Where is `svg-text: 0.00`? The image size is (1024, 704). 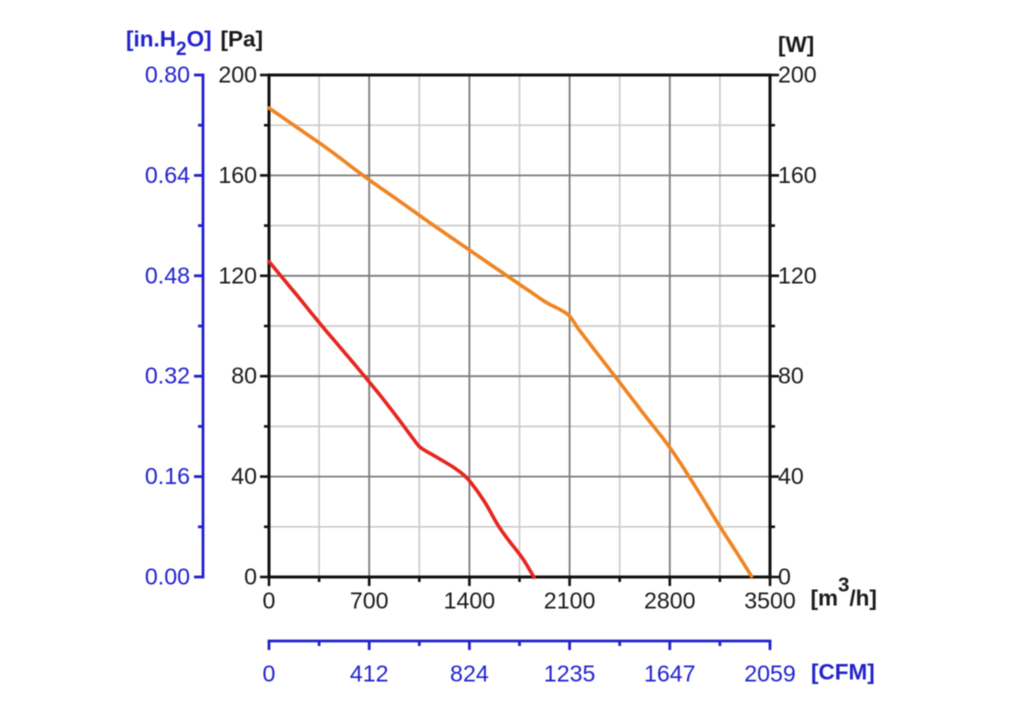 svg-text: 0.00 is located at coordinates (167, 577).